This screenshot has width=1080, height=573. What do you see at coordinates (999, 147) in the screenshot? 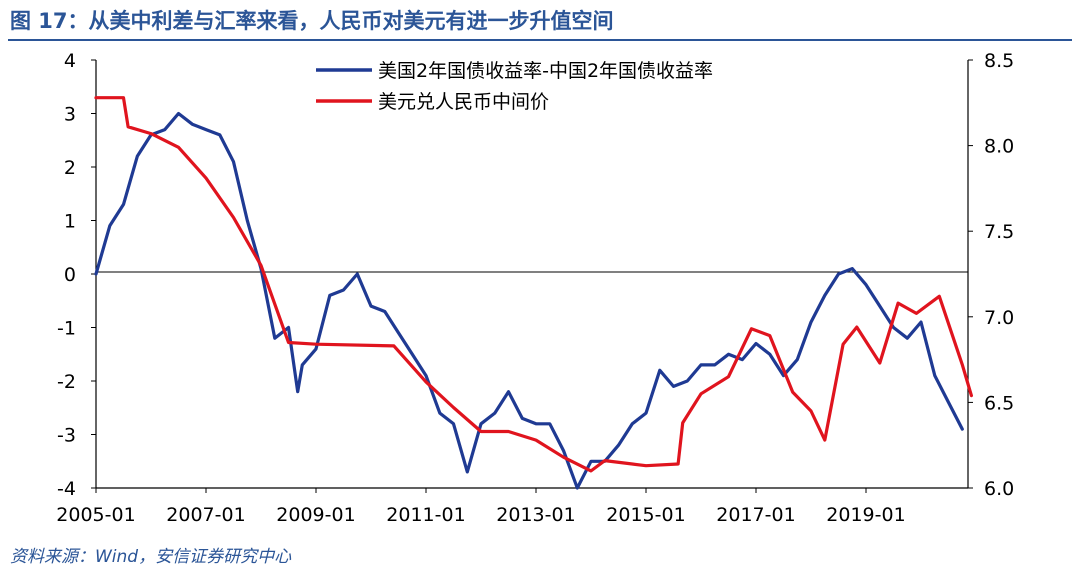
I see `right-tick-label: 8.0` at bounding box center [999, 147].